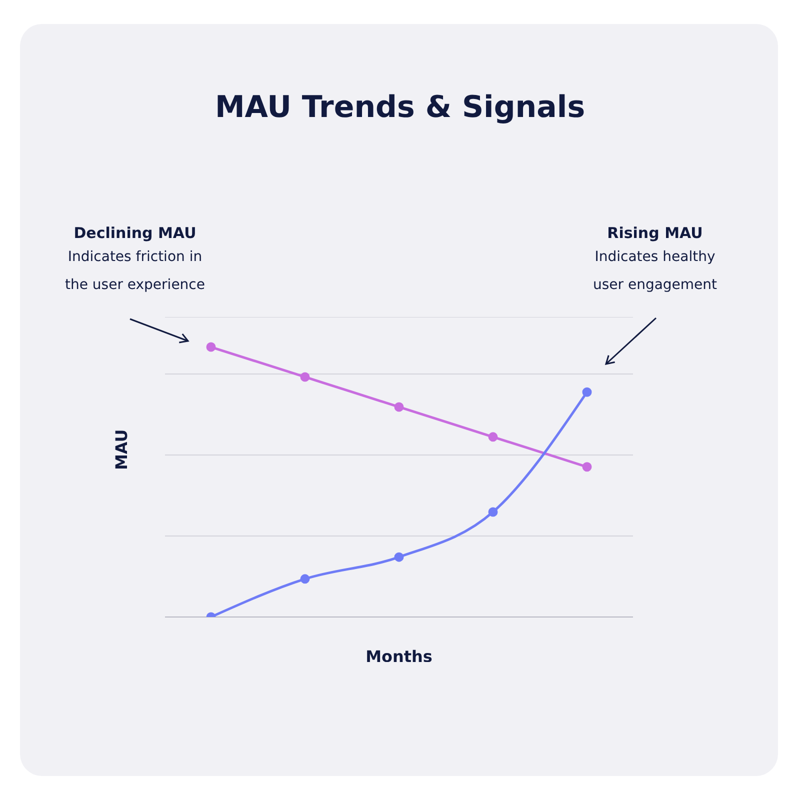 This screenshot has height=800, width=800. Describe the element at coordinates (135, 271) in the screenshot. I see `text: Indicates friction in the user experience` at that location.